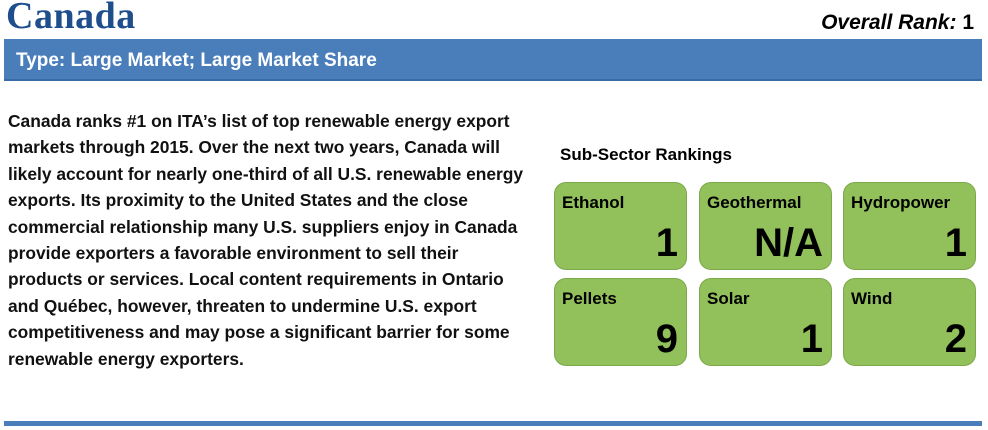 This screenshot has height=430, width=988. What do you see at coordinates (589, 298) in the screenshot?
I see `sub-sector-name: Pellets` at bounding box center [589, 298].